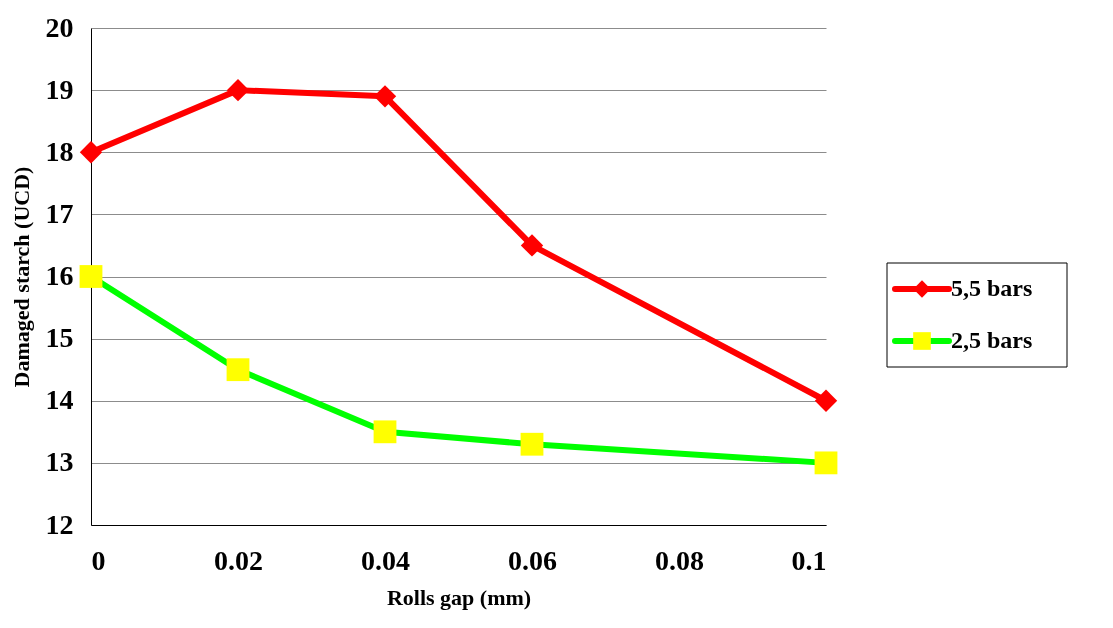  Describe the element at coordinates (59, 27) in the screenshot. I see `y-tick-label: 20` at that location.